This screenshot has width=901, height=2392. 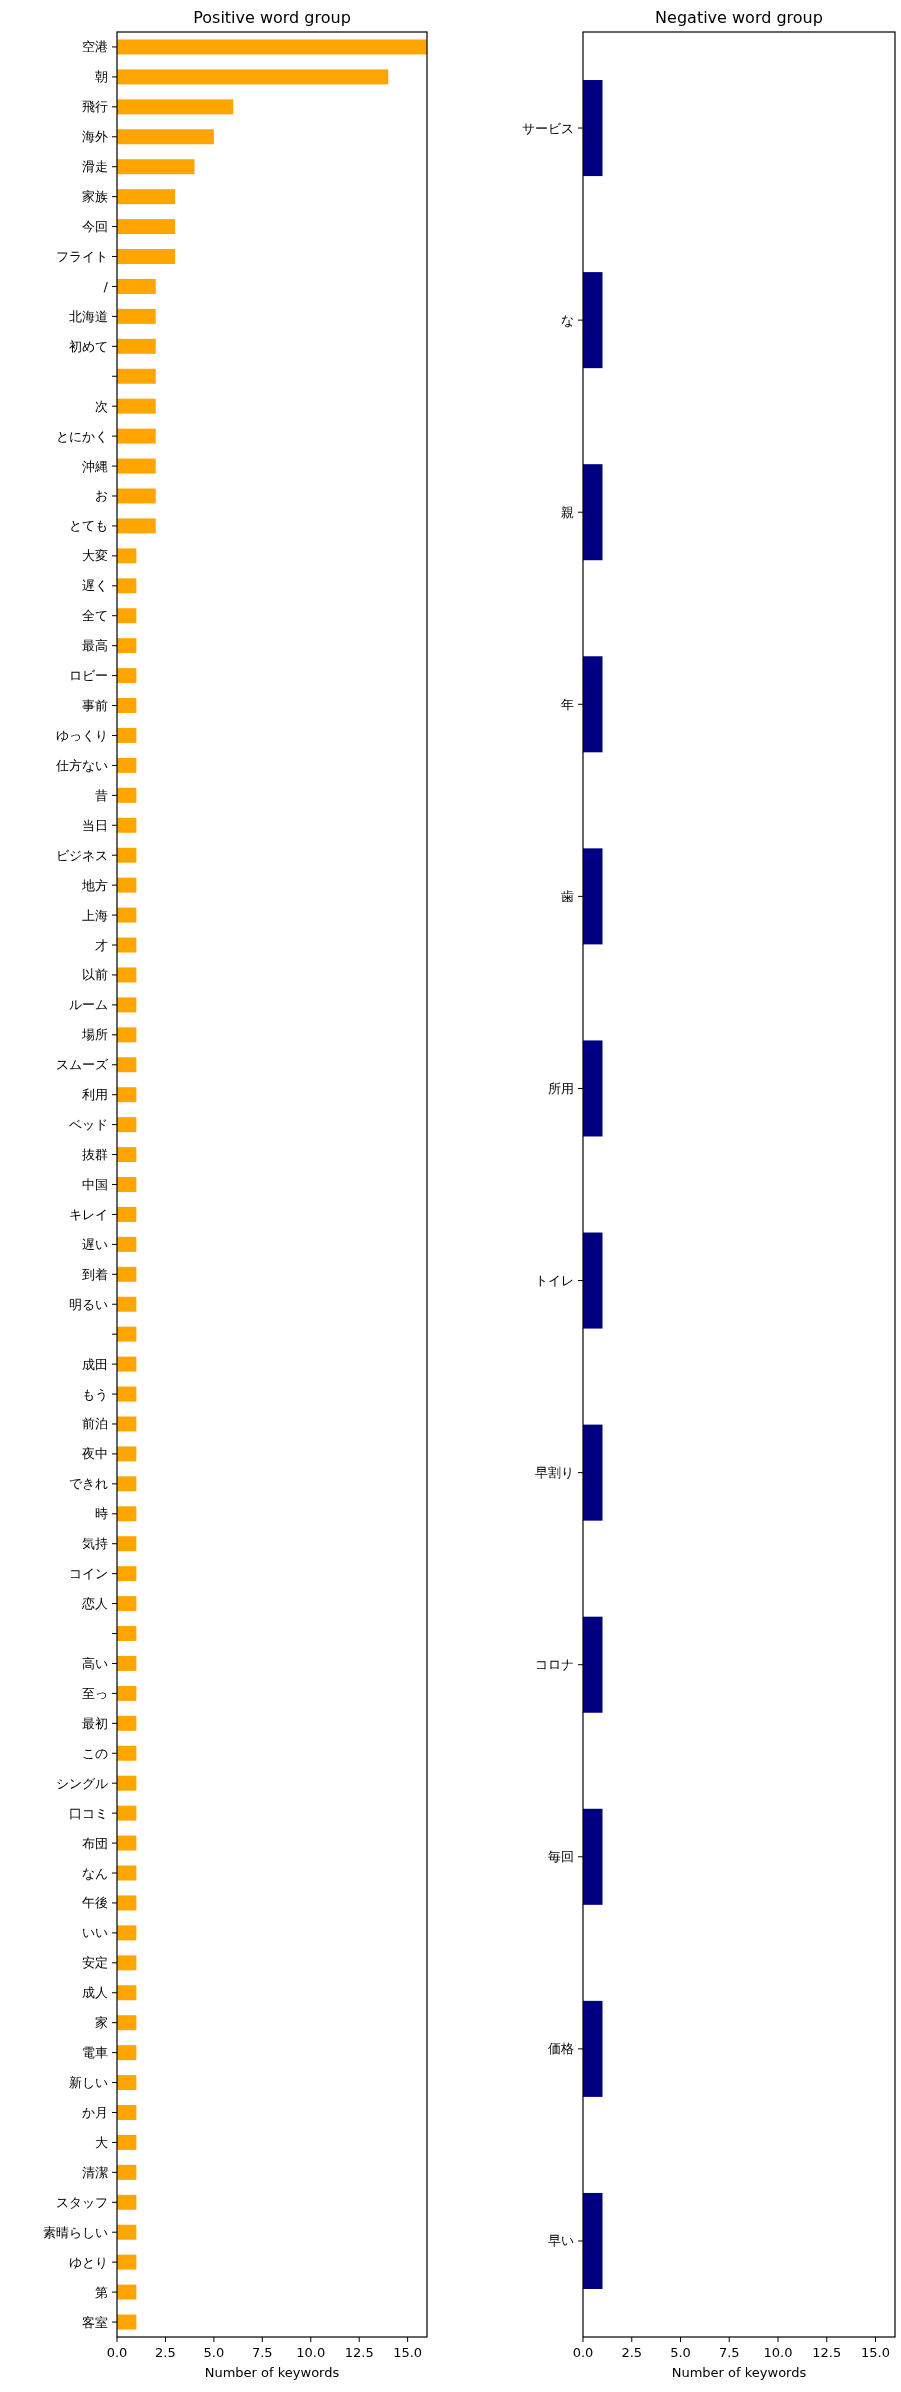 What do you see at coordinates (548, 128) in the screenshot?
I see `y-tick-label: サービス` at bounding box center [548, 128].